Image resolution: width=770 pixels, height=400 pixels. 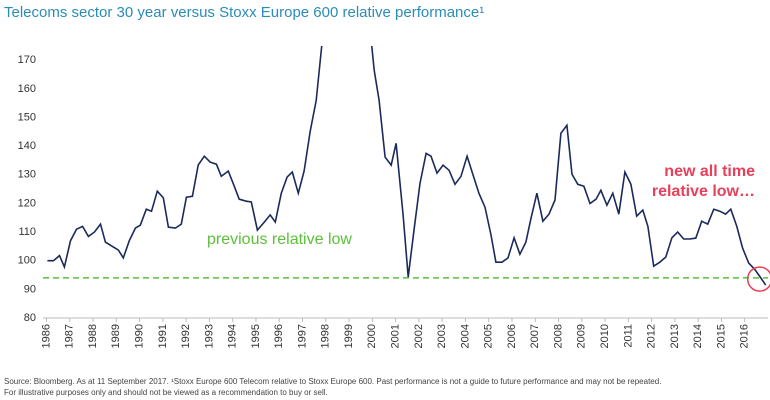 I want to click on x-tick-label: 2006, so click(x=512, y=336).